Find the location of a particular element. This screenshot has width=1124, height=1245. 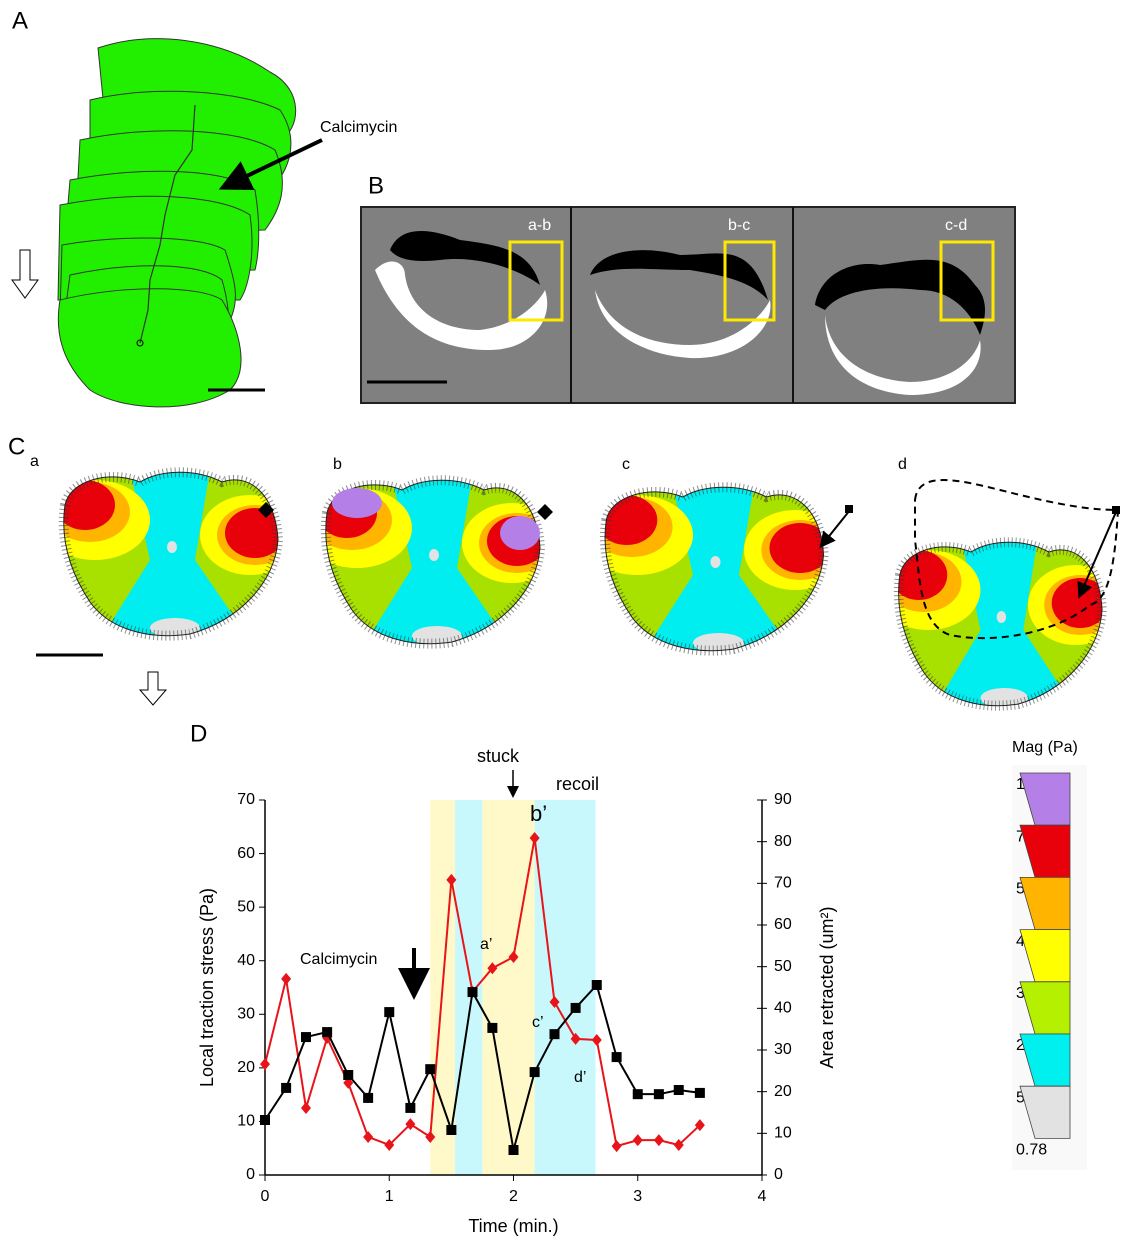

y-tick-label: 50 is located at coordinates (246, 906).